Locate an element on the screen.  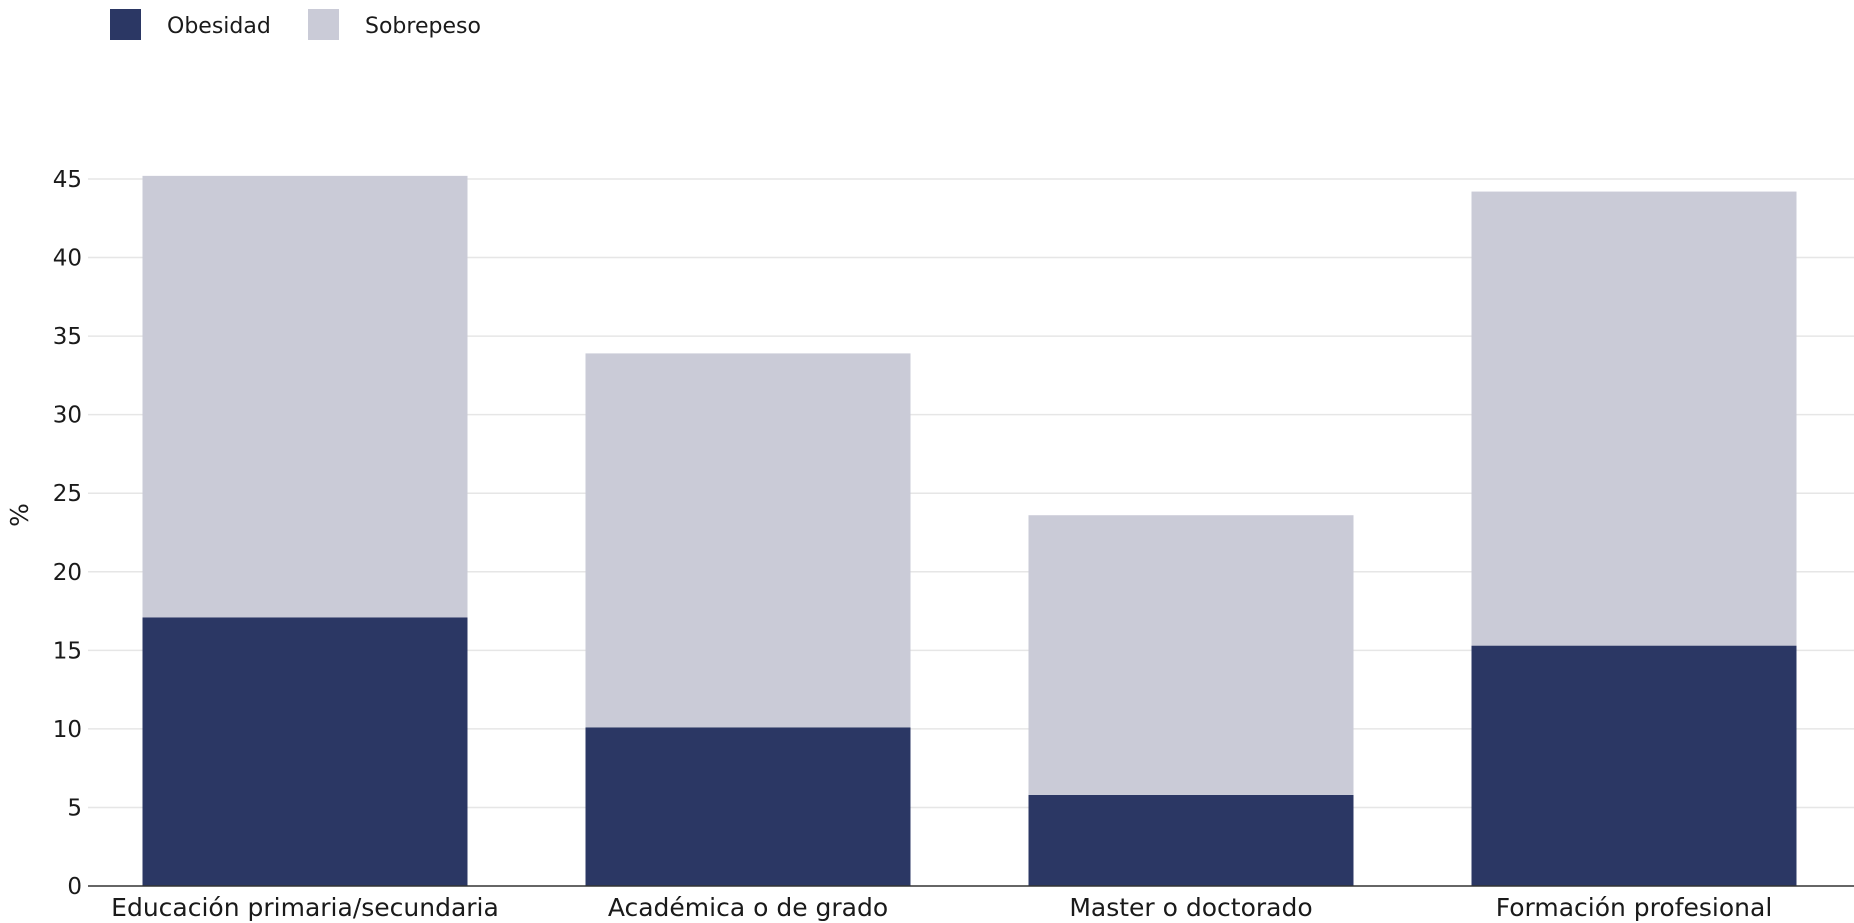
y-axis-title: % is located at coordinates (19, 515).